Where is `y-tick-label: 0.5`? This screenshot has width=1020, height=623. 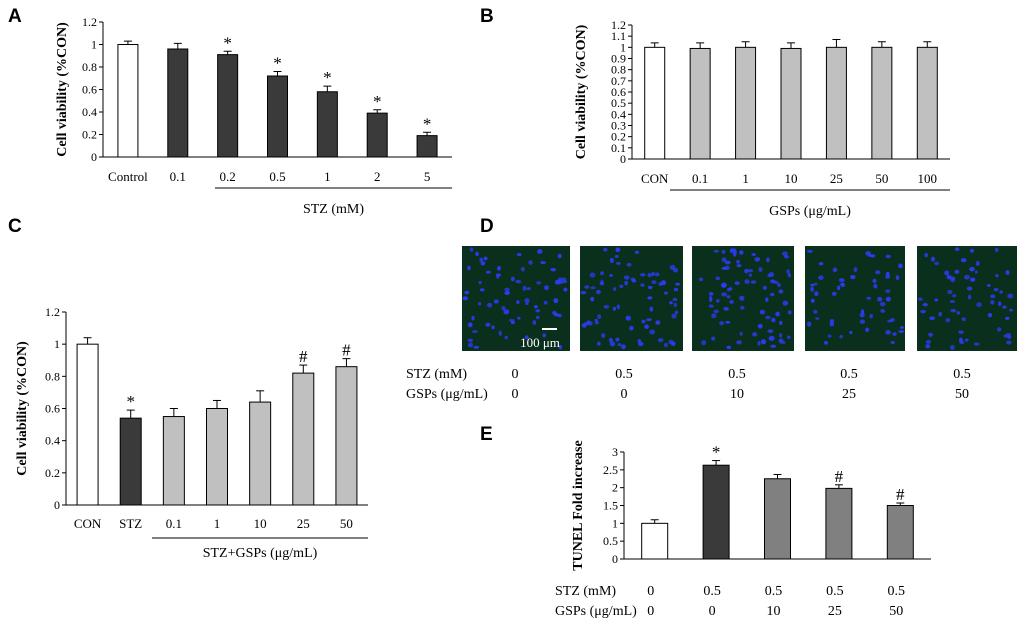
y-tick-label: 0.5 is located at coordinates (618, 103).